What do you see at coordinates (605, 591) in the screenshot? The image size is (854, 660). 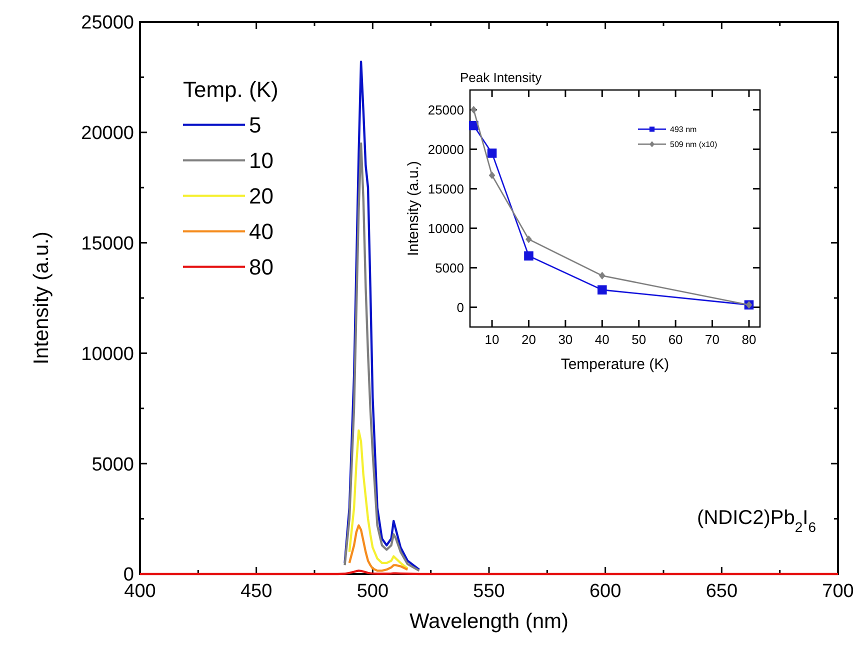 I see `x-tick-label: 600` at bounding box center [605, 591].